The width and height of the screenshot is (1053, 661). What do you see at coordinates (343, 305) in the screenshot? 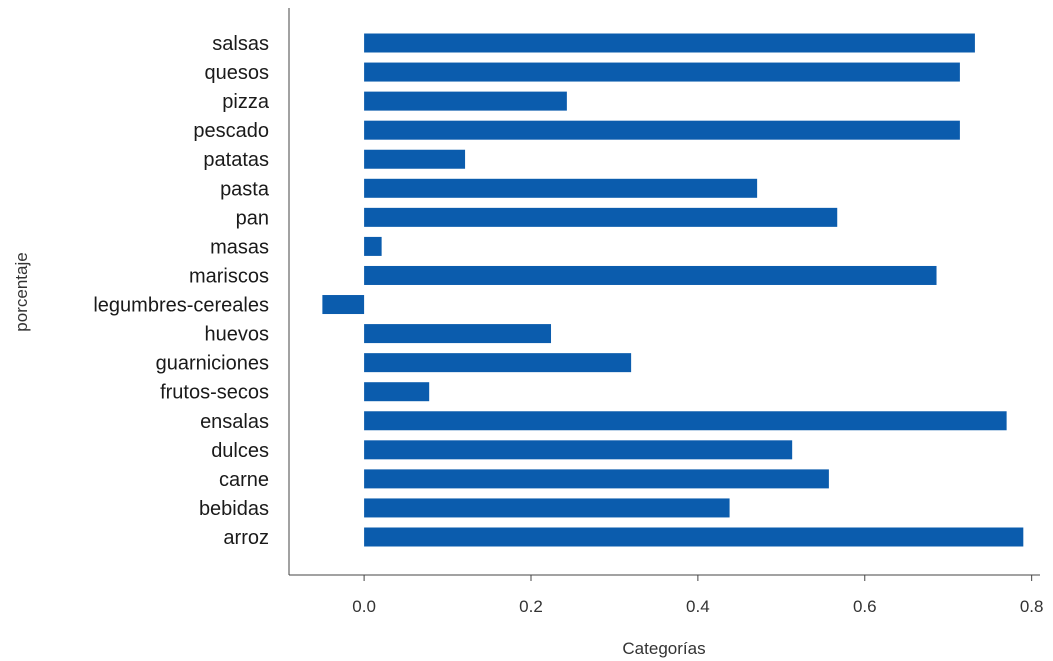
I see `bar-legumbres-cereales` at bounding box center [343, 305].